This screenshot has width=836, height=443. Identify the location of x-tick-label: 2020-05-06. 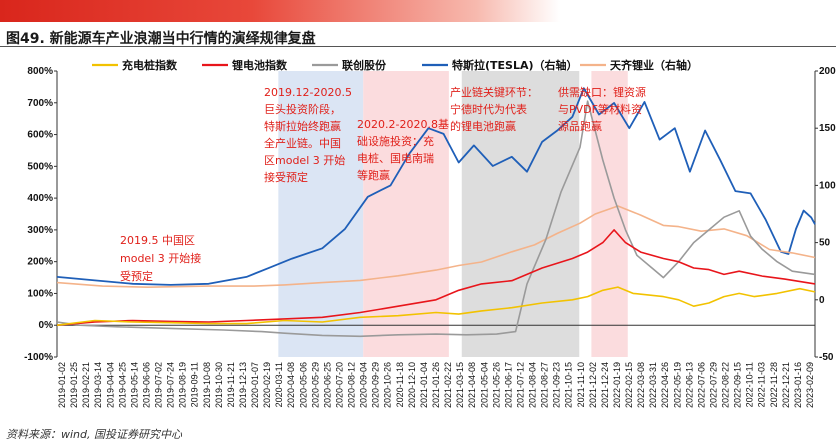
(303, 385).